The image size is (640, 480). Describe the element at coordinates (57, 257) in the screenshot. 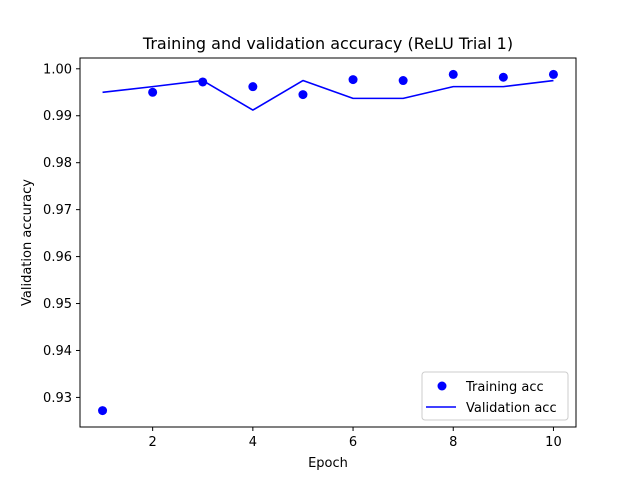

I see `y-tick-label: 0.96` at that location.